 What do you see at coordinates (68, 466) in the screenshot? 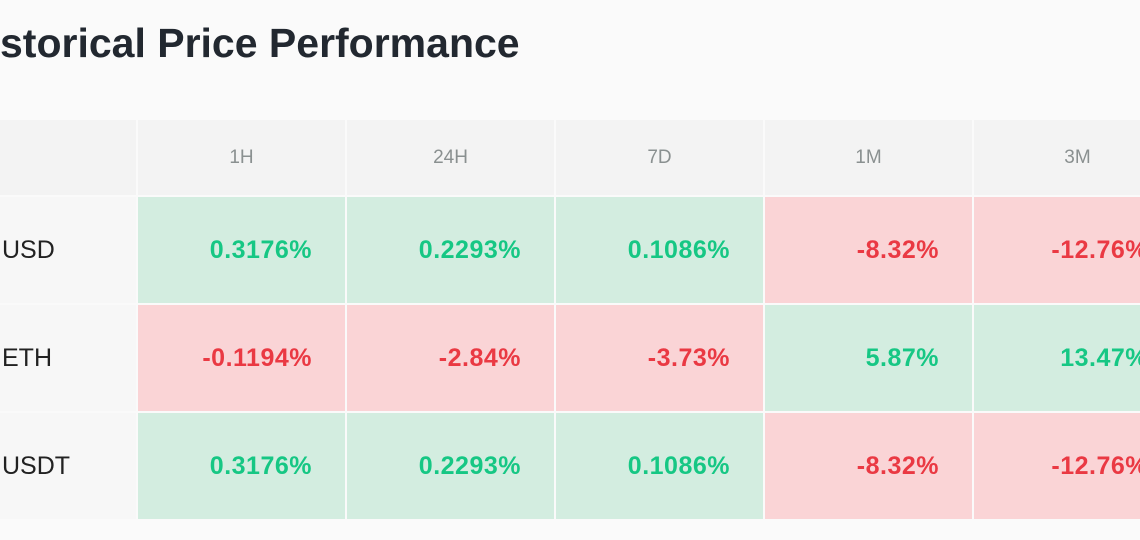
I see `row-label: USDT` at bounding box center [68, 466].